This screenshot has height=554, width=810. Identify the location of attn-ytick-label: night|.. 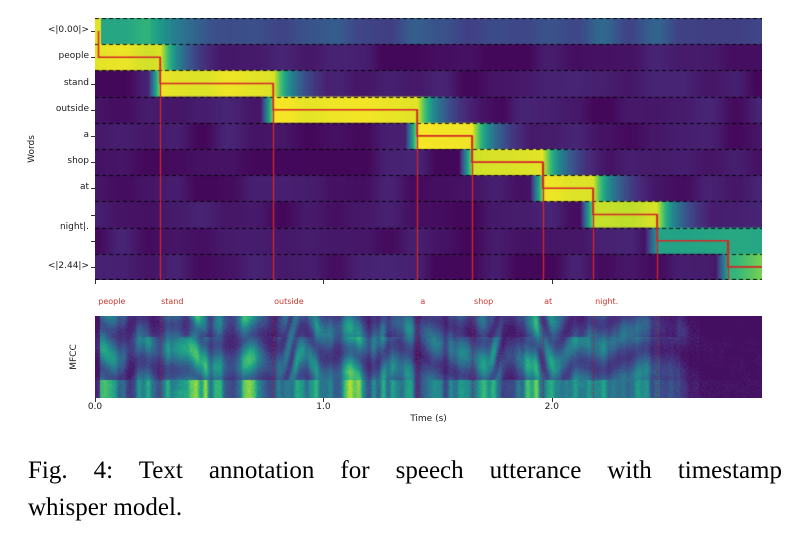
(74, 226).